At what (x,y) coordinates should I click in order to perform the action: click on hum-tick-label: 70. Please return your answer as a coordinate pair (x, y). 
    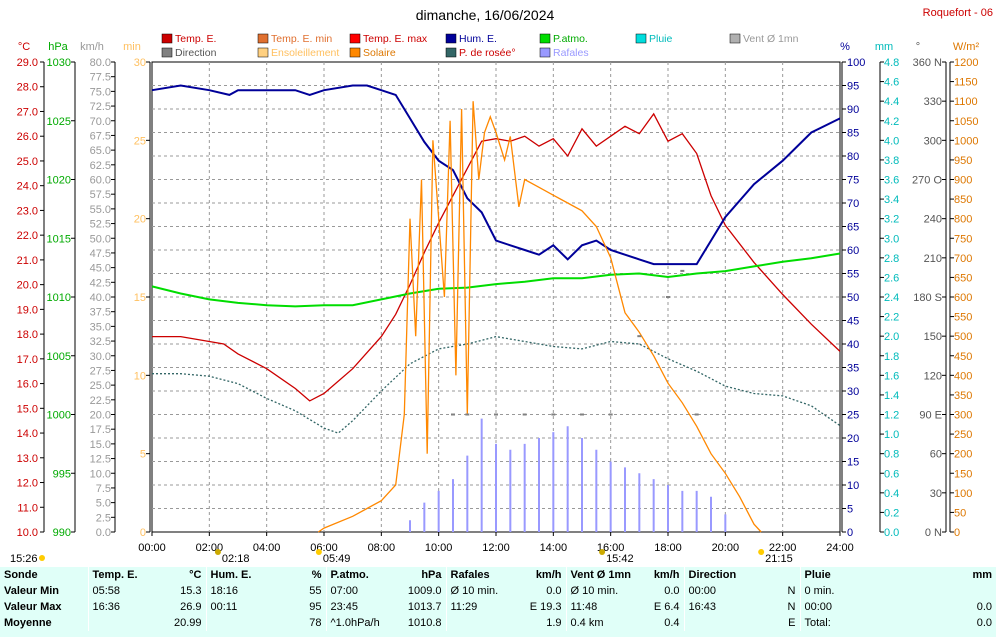
    Looking at the image, I should click on (853, 204).